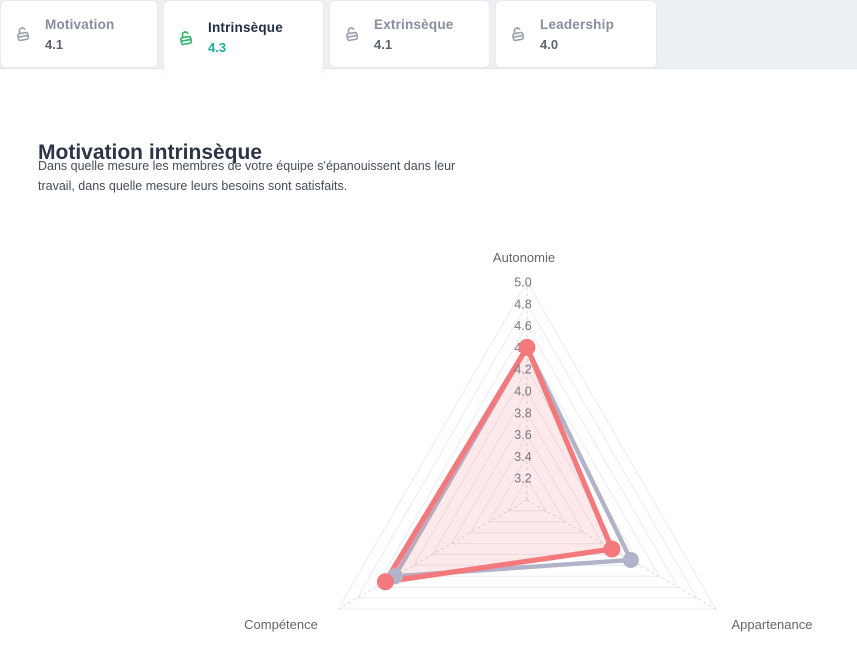 The width and height of the screenshot is (857, 654). I want to click on radar-series-score-red, so click(498, 464).